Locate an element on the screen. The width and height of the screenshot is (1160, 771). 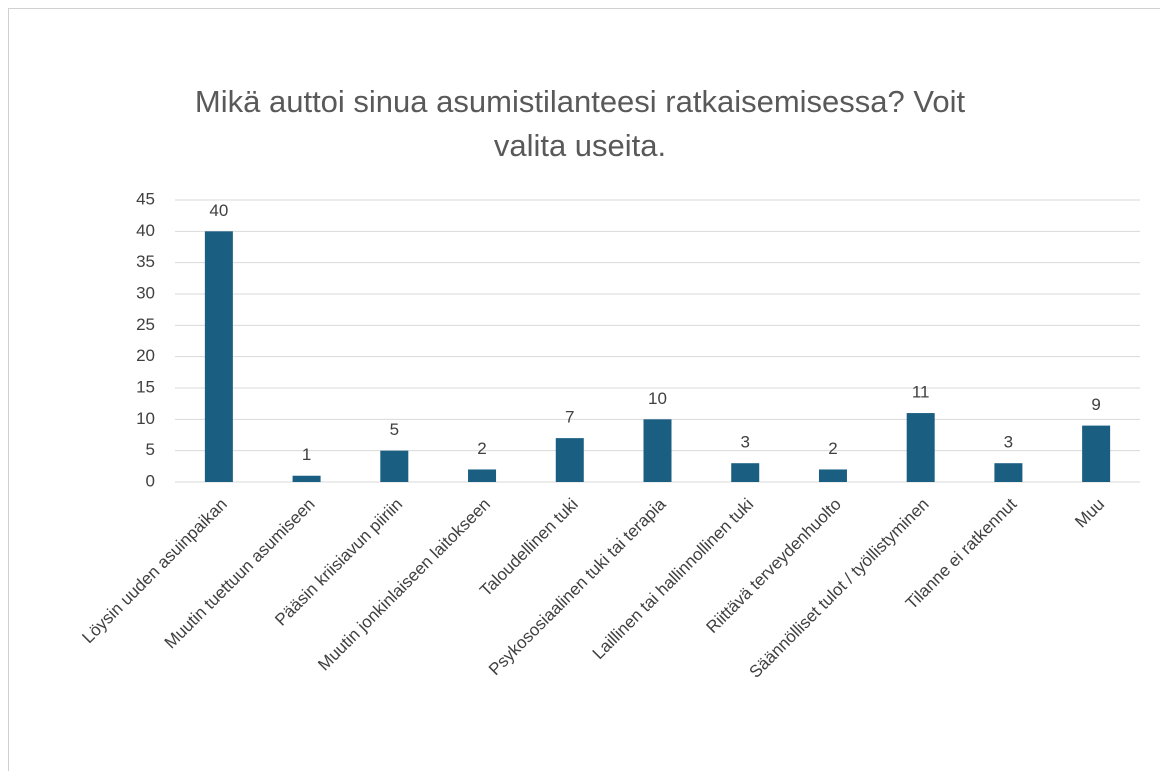
y-tick-label: 0 is located at coordinates (150, 480).